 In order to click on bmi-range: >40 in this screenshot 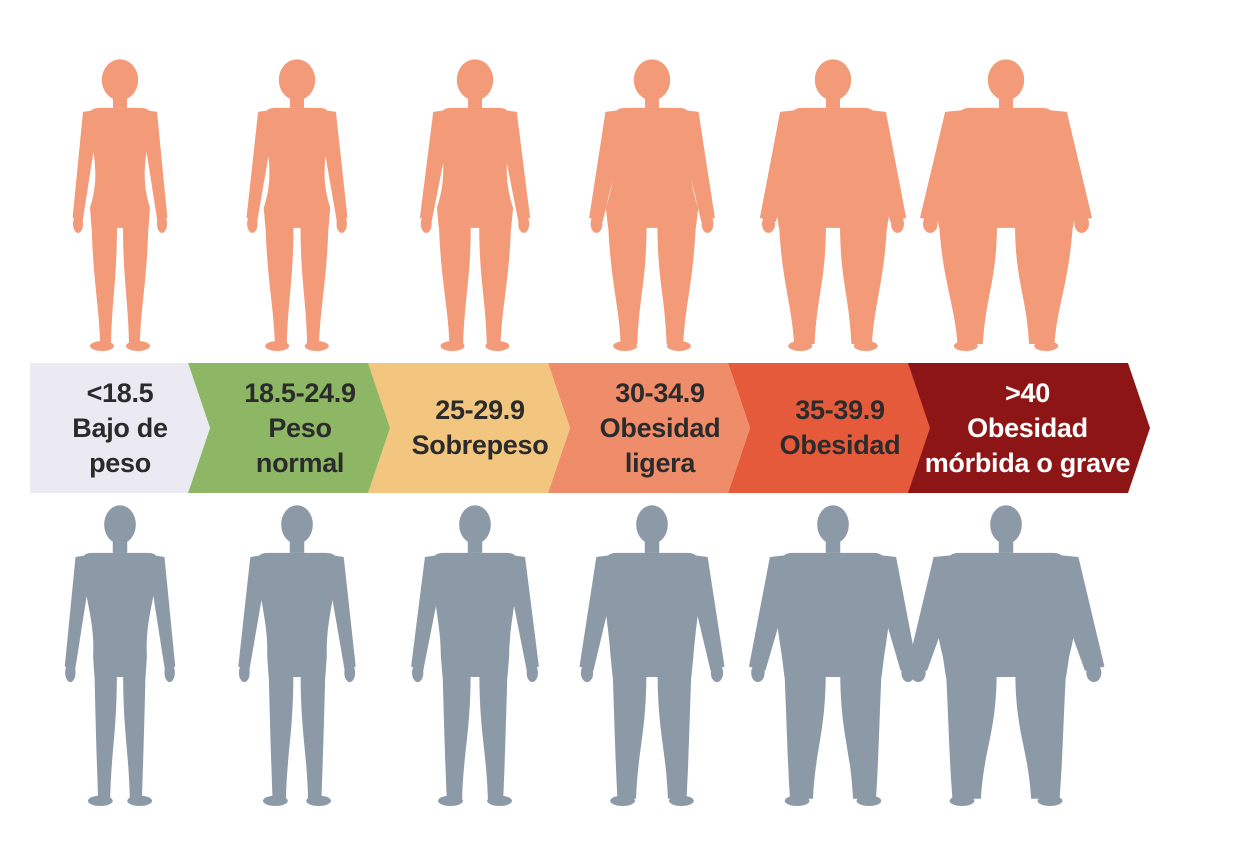, I will do `click(1027, 392)`.